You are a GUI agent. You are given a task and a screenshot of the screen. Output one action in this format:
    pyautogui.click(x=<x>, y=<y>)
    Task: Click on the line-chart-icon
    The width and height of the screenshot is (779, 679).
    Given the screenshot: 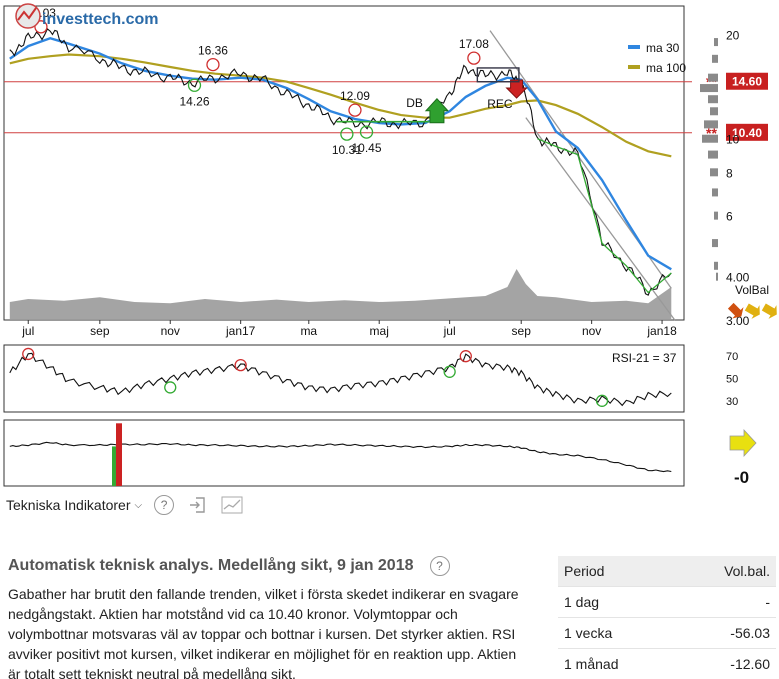 What is the action you would take?
    pyautogui.click(x=232, y=505)
    